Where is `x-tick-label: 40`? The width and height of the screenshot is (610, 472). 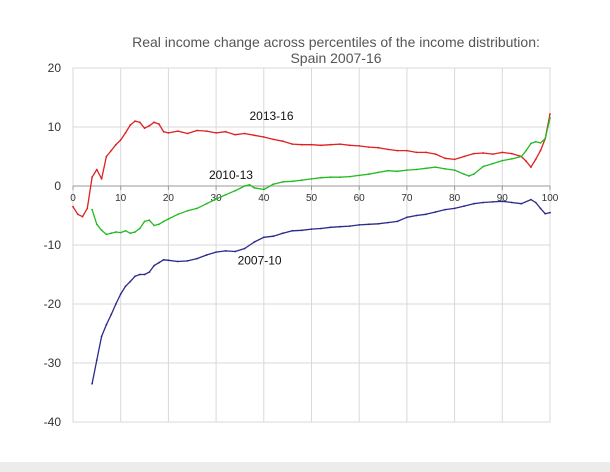
x-tick-label: 40 is located at coordinates (264, 198).